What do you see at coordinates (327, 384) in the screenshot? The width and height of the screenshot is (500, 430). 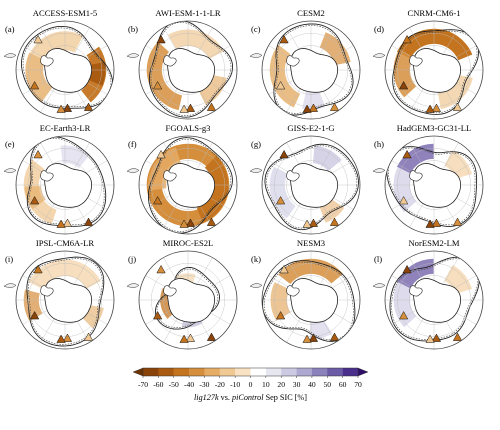 I see `colorbar-tick-label: 50` at bounding box center [327, 384].